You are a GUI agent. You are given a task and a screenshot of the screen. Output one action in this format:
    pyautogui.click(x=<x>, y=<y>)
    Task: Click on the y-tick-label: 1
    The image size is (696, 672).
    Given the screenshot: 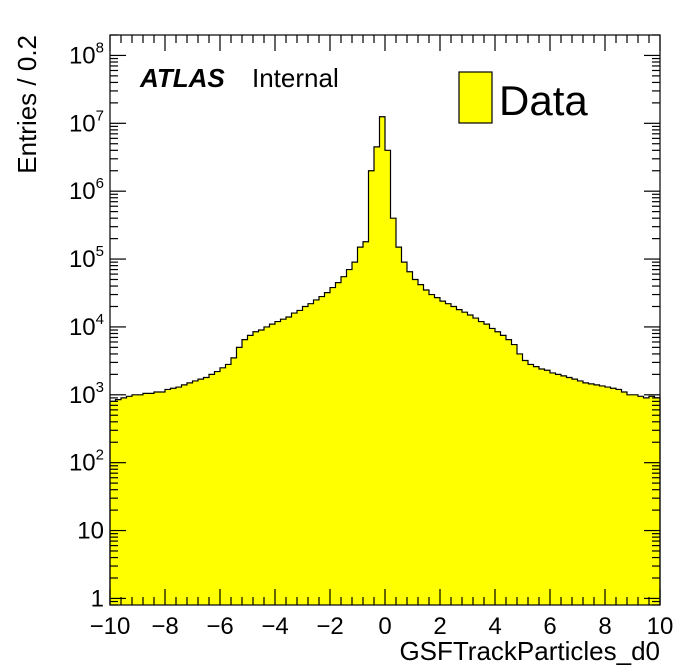 What is the action you would take?
    pyautogui.click(x=97, y=598)
    